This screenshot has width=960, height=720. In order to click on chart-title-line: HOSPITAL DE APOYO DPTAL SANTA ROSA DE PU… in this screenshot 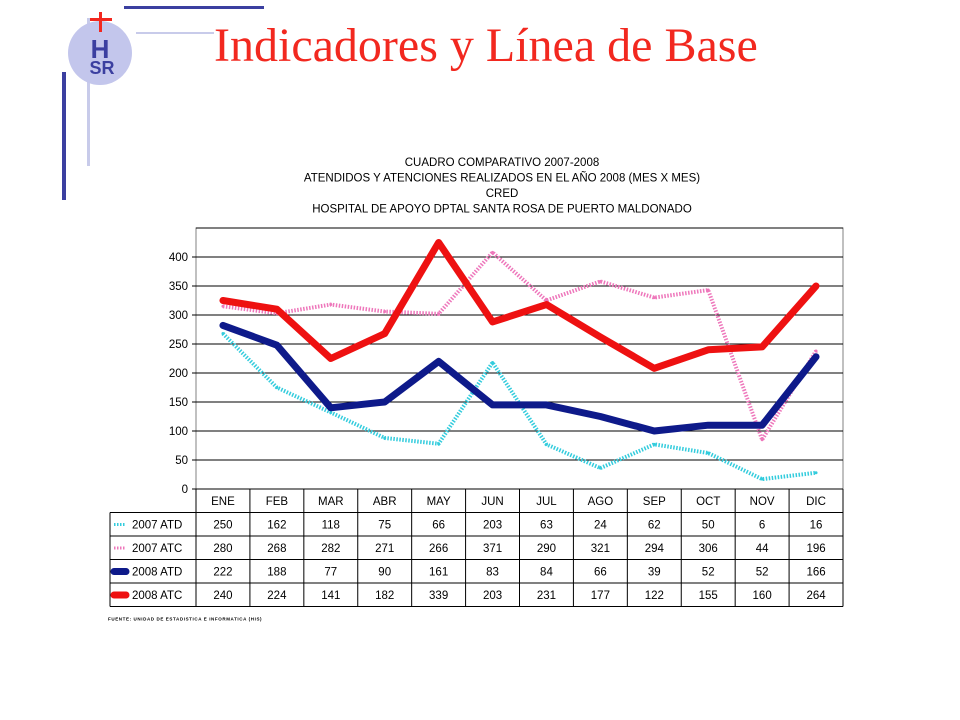, I will do `click(502, 210)`.